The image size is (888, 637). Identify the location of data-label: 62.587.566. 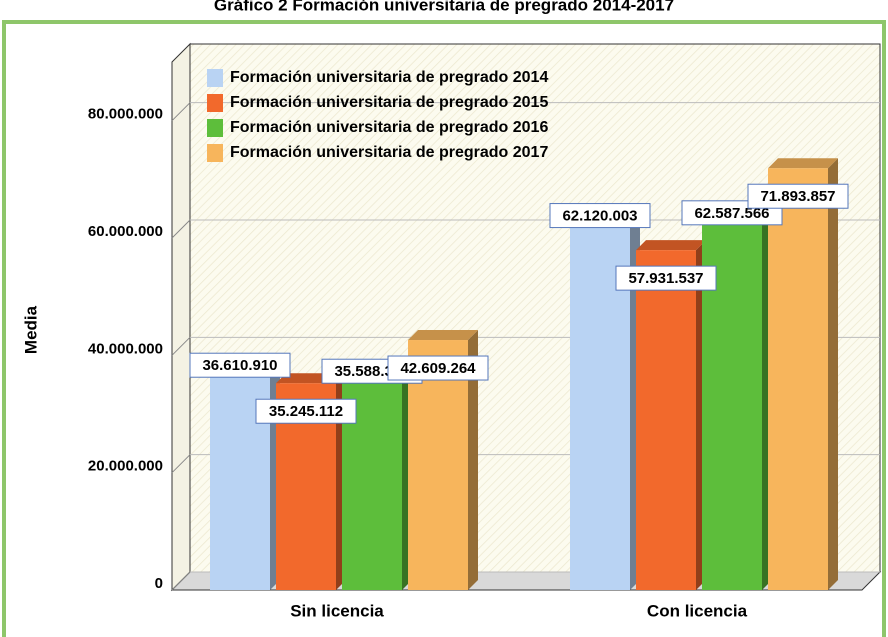
(731, 213).